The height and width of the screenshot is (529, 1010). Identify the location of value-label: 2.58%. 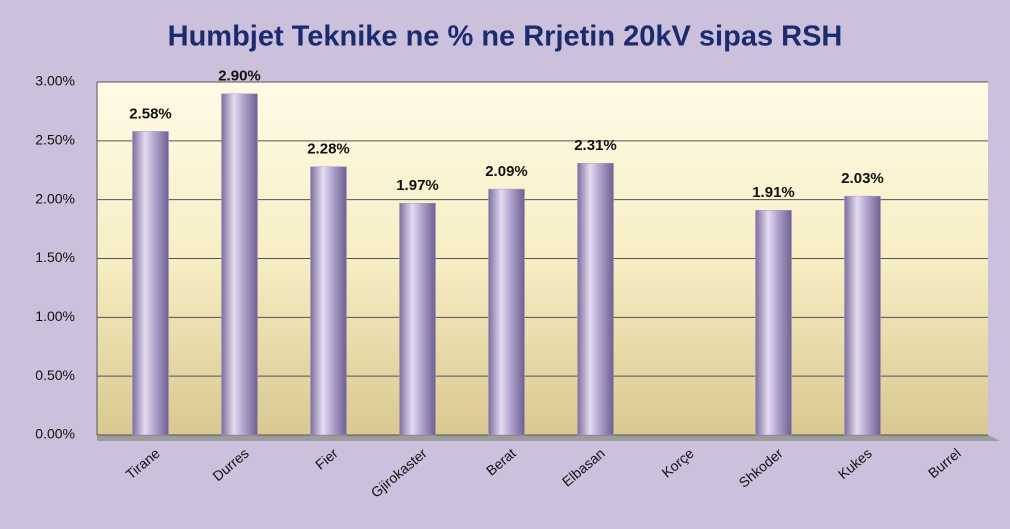
(150, 113).